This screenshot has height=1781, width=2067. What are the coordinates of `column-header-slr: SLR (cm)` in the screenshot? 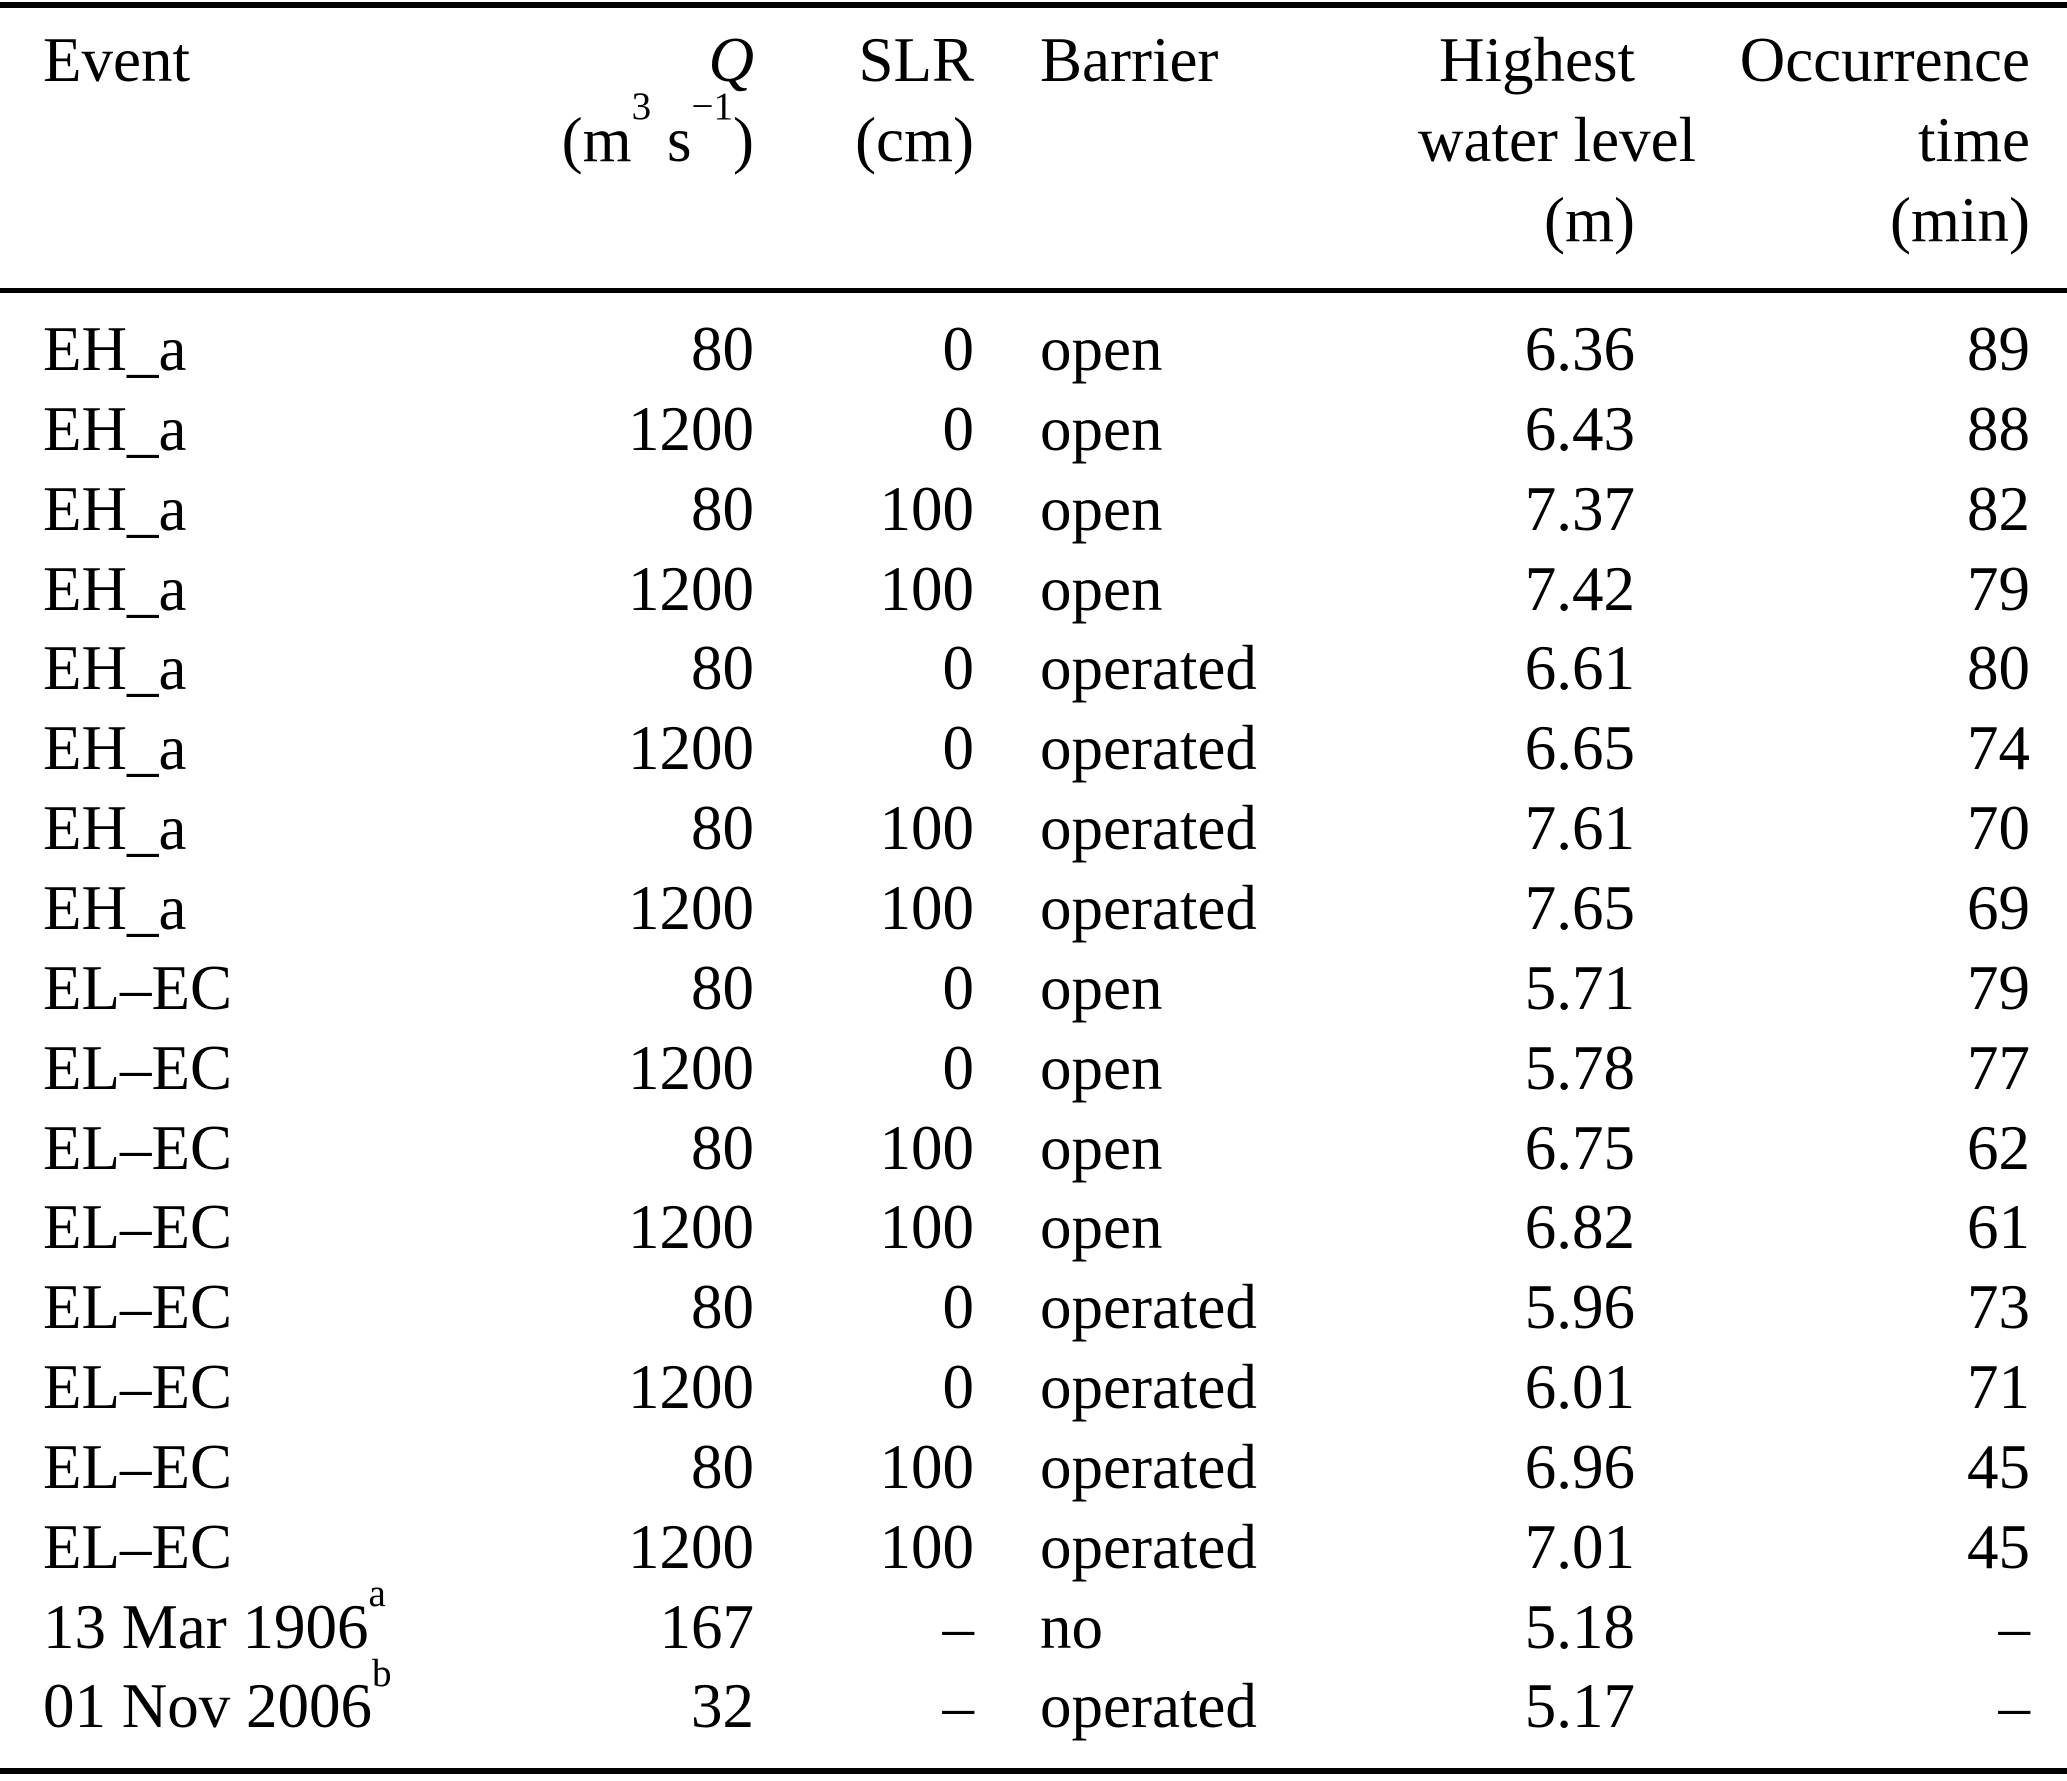 It's located at (864, 100).